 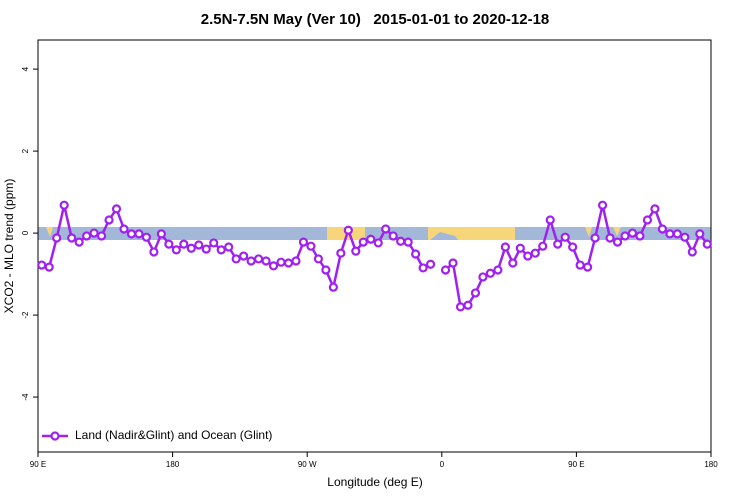 What do you see at coordinates (157, 435) in the screenshot?
I see `legend: Land (Nadir&Glint) and Ocean (Glint)` at bounding box center [157, 435].